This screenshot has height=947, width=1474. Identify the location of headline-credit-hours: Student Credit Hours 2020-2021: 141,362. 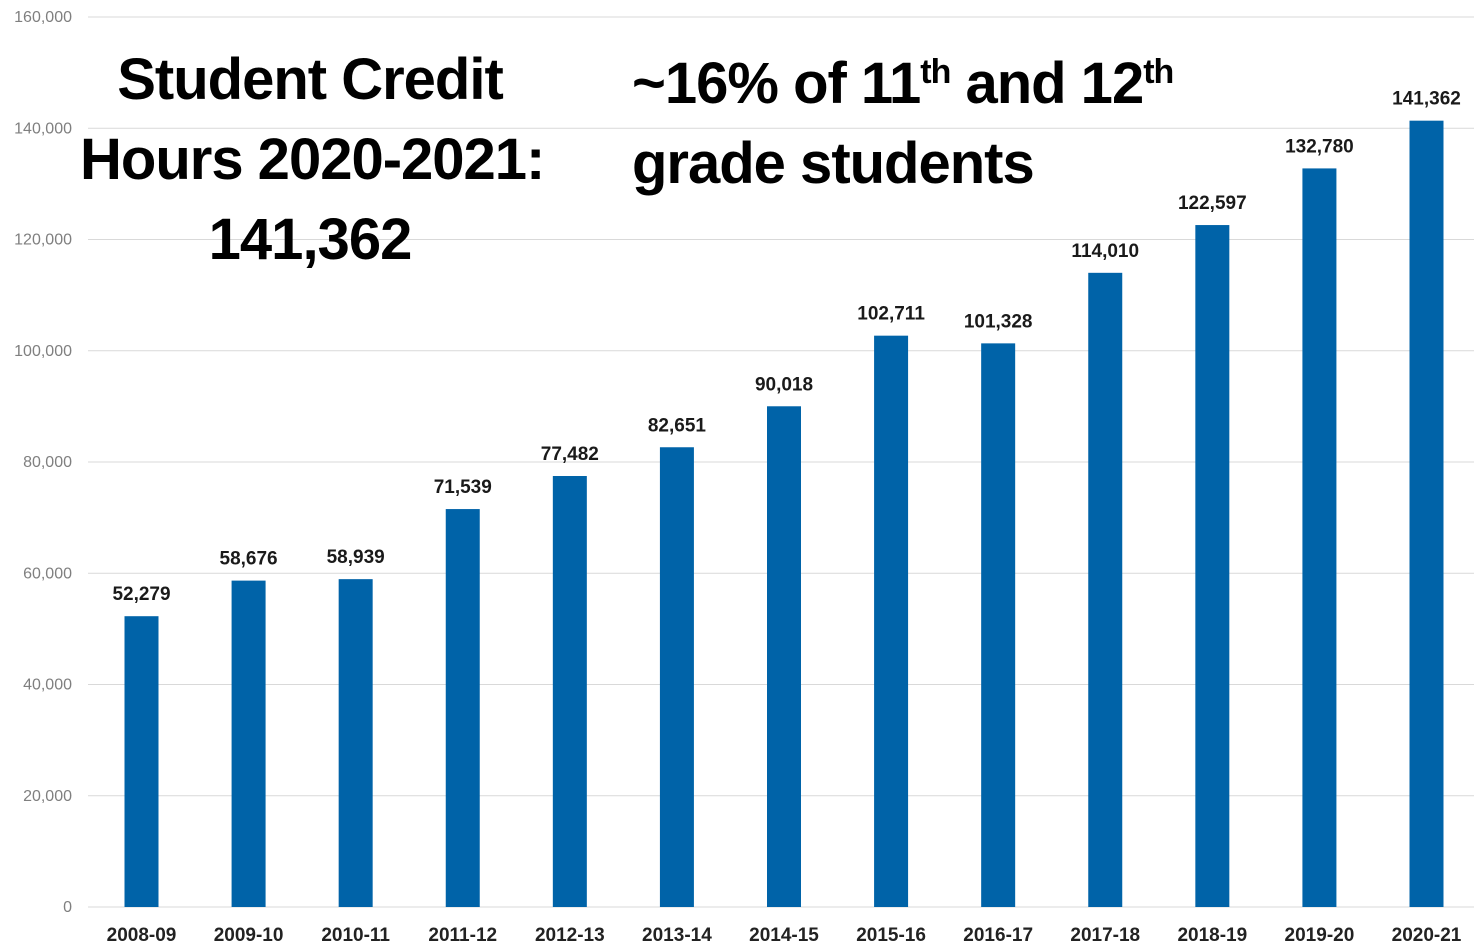
(312, 160).